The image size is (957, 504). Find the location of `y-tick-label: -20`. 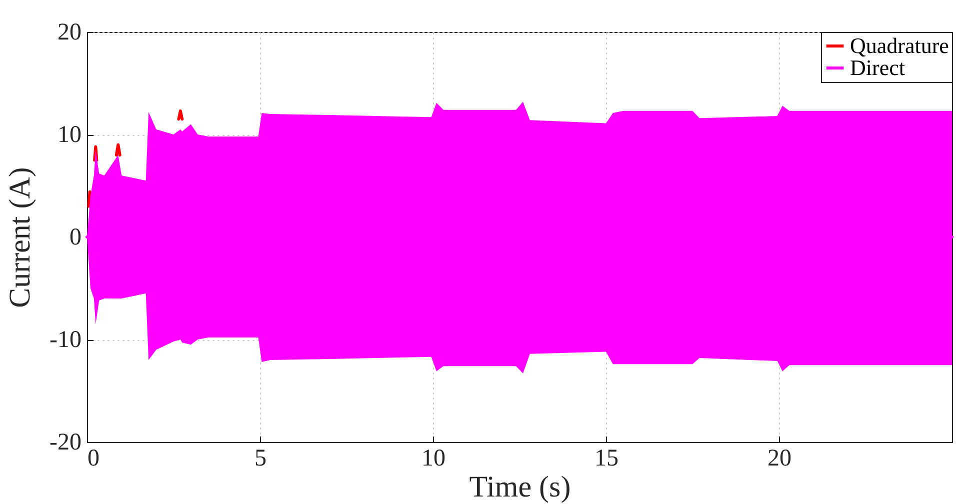

y-tick-label: -20 is located at coordinates (66, 443).